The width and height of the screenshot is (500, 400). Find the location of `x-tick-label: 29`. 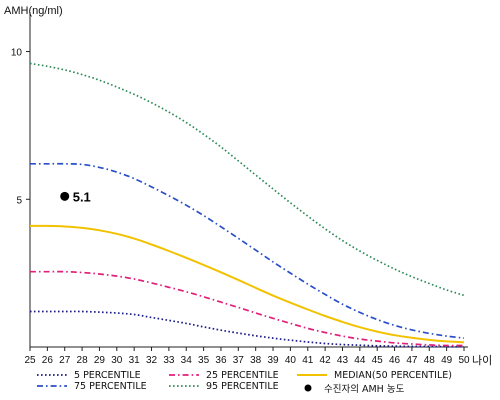

x-tick-label: 29 is located at coordinates (100, 360).